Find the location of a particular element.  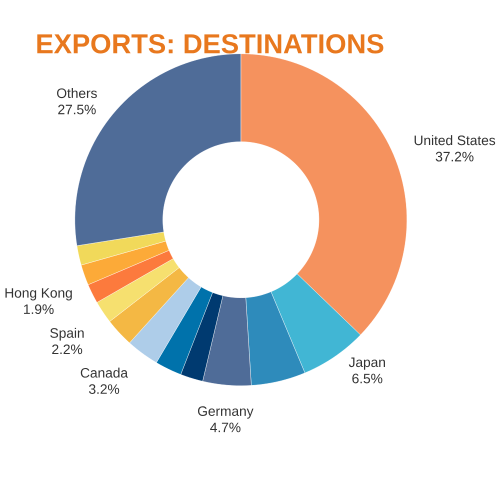

data-label: 1.9% is located at coordinates (39, 309).